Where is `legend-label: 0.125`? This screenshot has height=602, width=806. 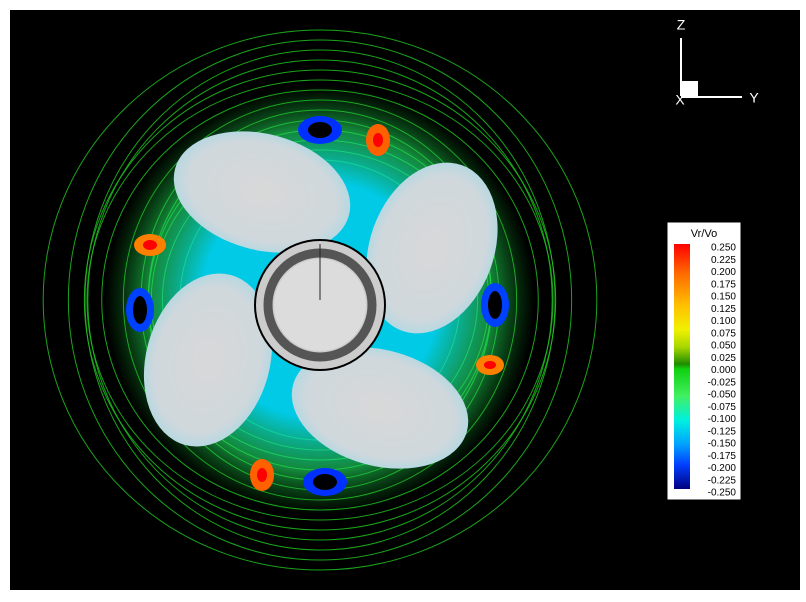
legend-label: 0.125 is located at coordinates (723, 309).